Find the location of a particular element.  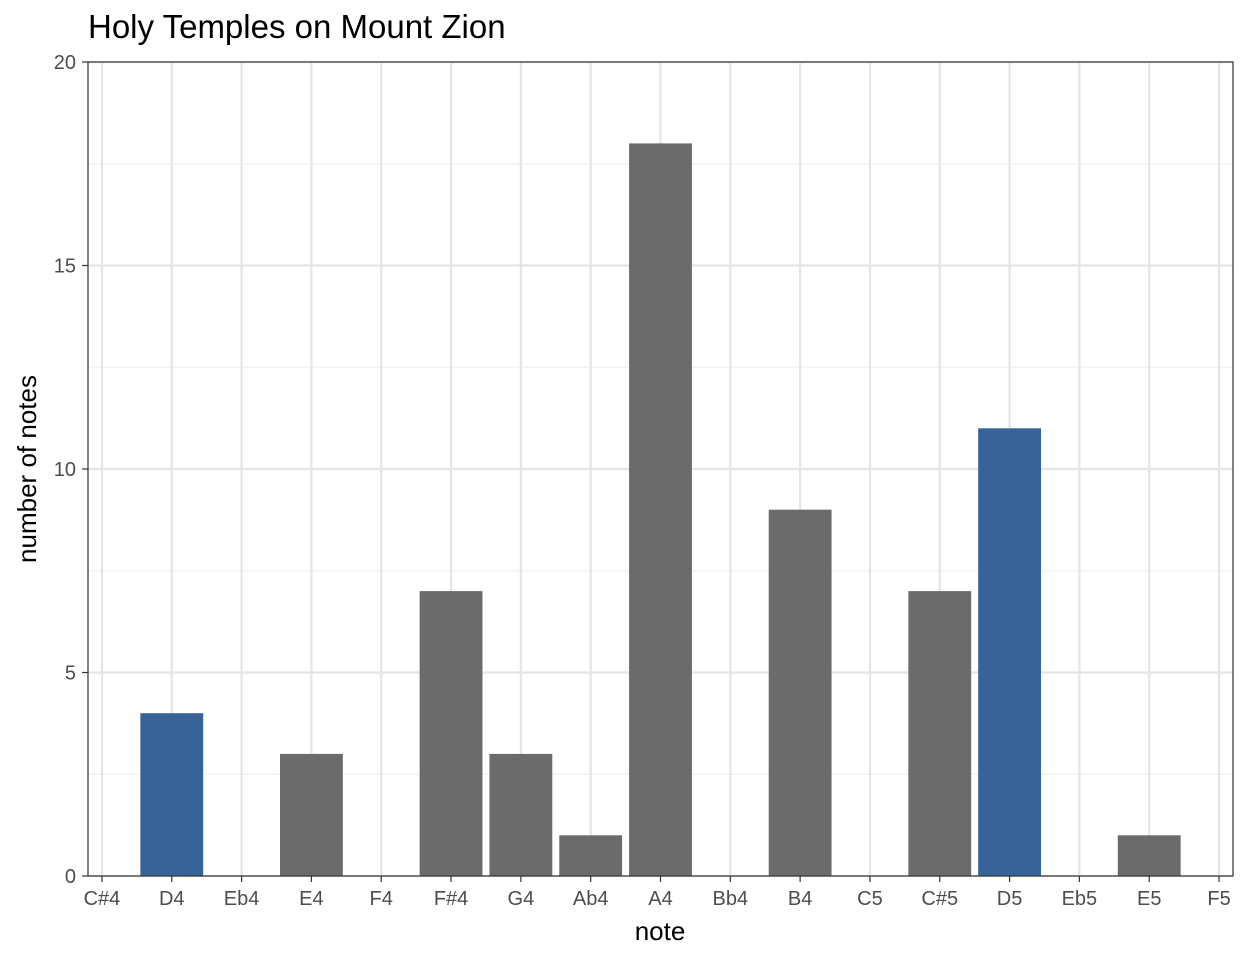

x-tick-label: Eb4 is located at coordinates (242, 899).